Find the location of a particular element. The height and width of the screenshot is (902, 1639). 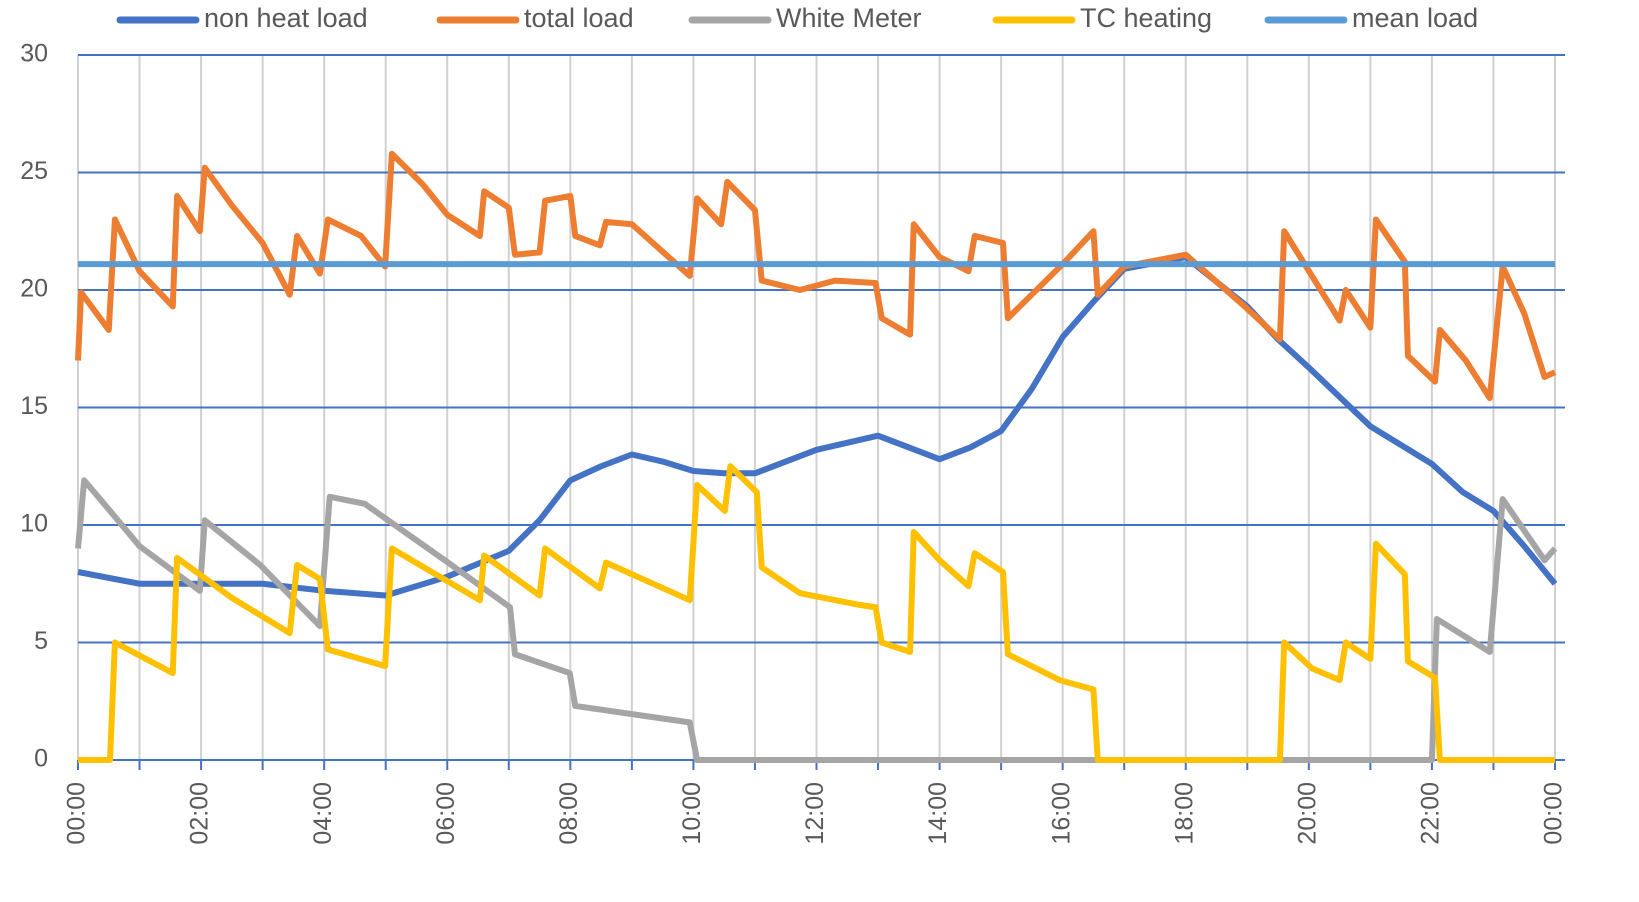

x-tick-label: 08:00 is located at coordinates (569, 813).